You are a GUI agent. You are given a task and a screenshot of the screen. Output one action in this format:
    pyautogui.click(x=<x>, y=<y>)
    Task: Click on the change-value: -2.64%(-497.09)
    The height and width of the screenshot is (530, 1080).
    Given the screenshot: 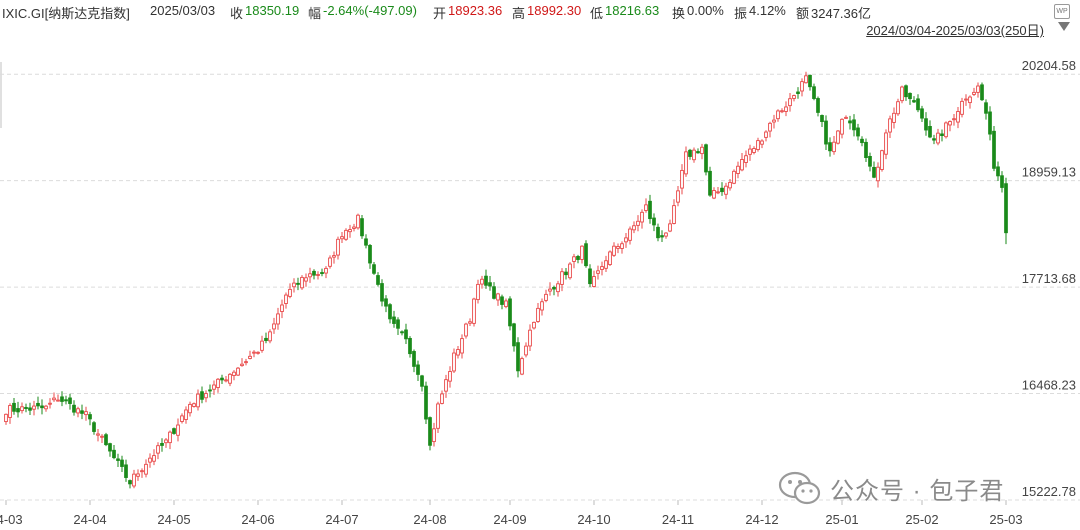 What is the action you would take?
    pyautogui.click(x=370, y=10)
    